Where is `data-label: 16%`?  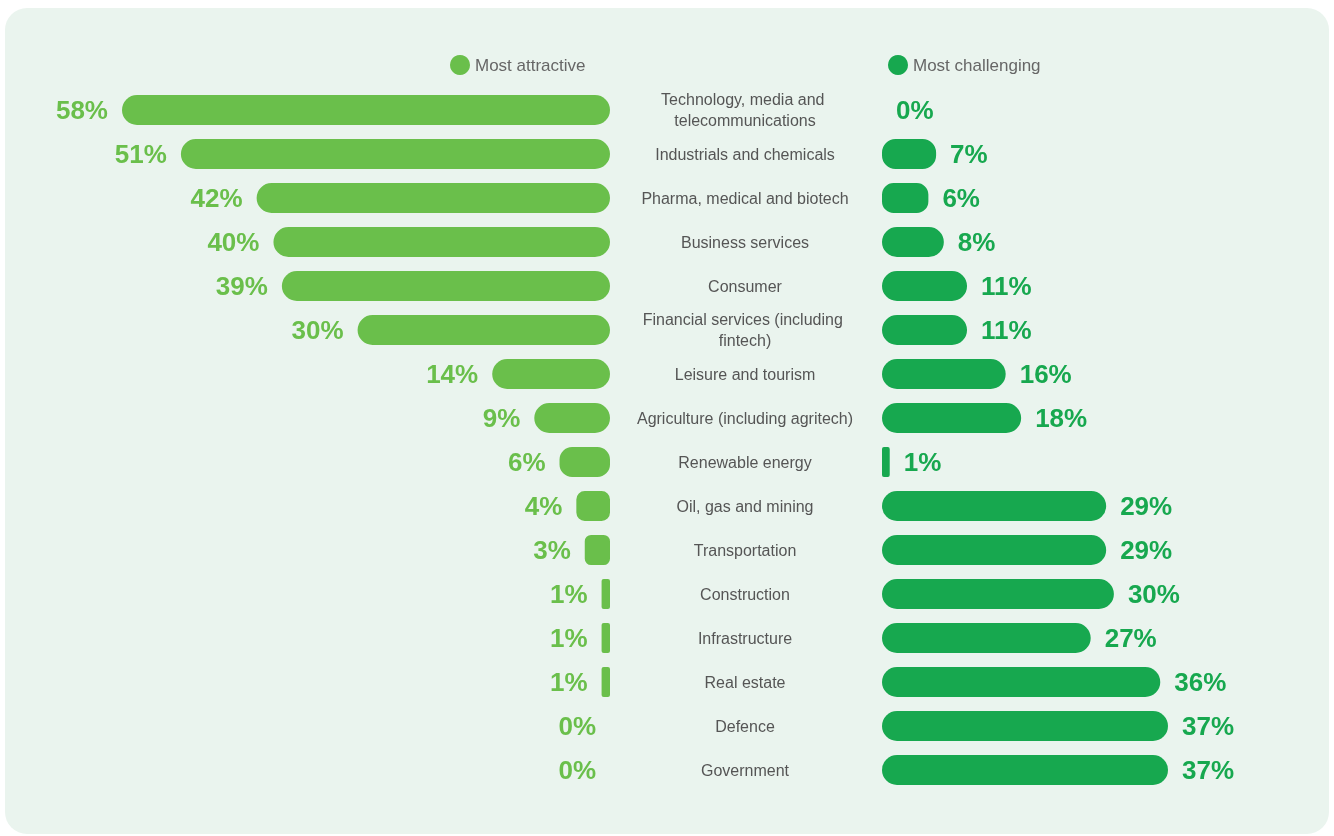
data-label: 16% is located at coordinates (1045, 374).